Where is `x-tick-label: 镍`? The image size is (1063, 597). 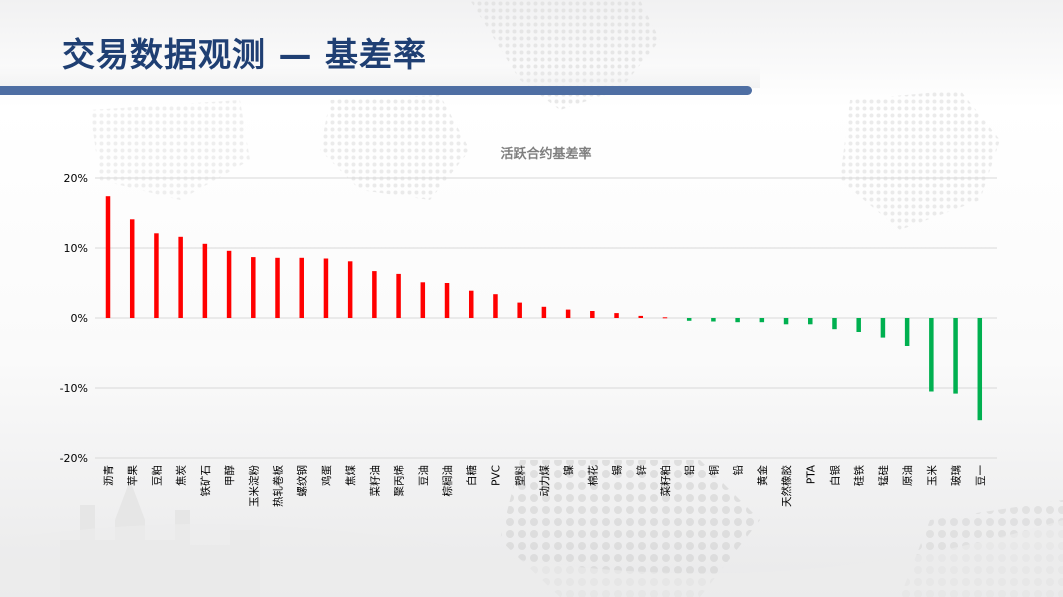 x-tick-label: 镍 is located at coordinates (568, 470).